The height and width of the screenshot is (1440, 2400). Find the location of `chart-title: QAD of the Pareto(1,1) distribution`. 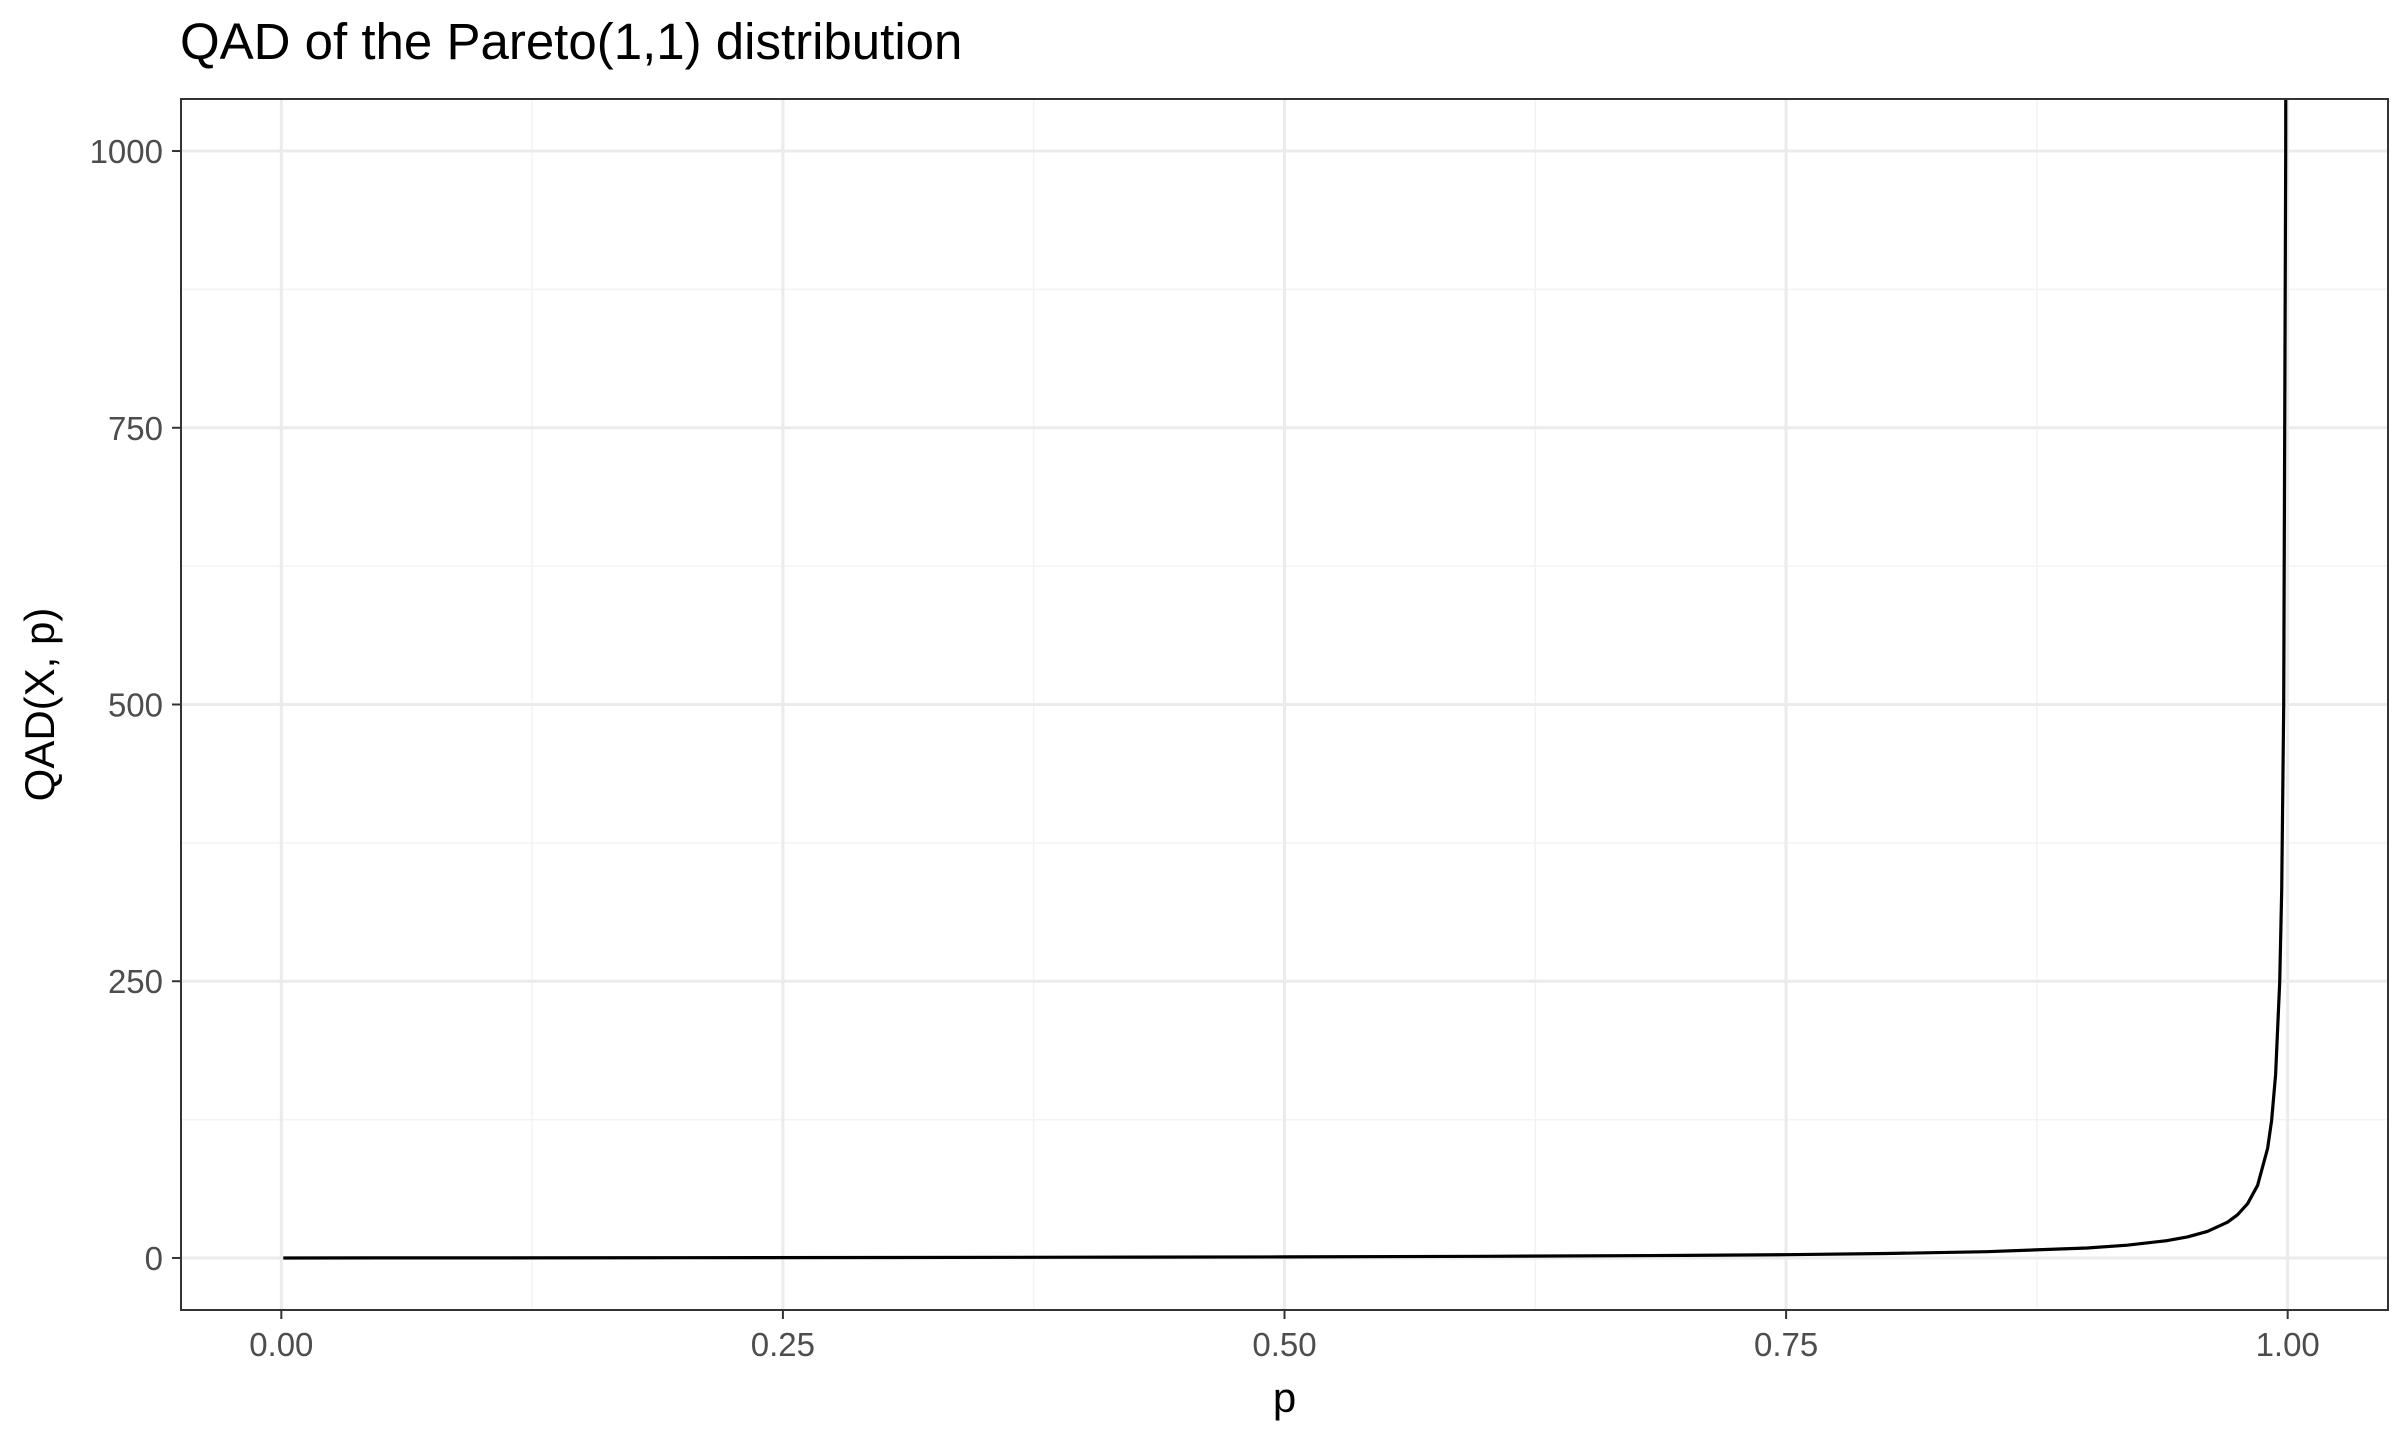

chart-title: QAD of the Pareto(1,1) distribution is located at coordinates (571, 41).